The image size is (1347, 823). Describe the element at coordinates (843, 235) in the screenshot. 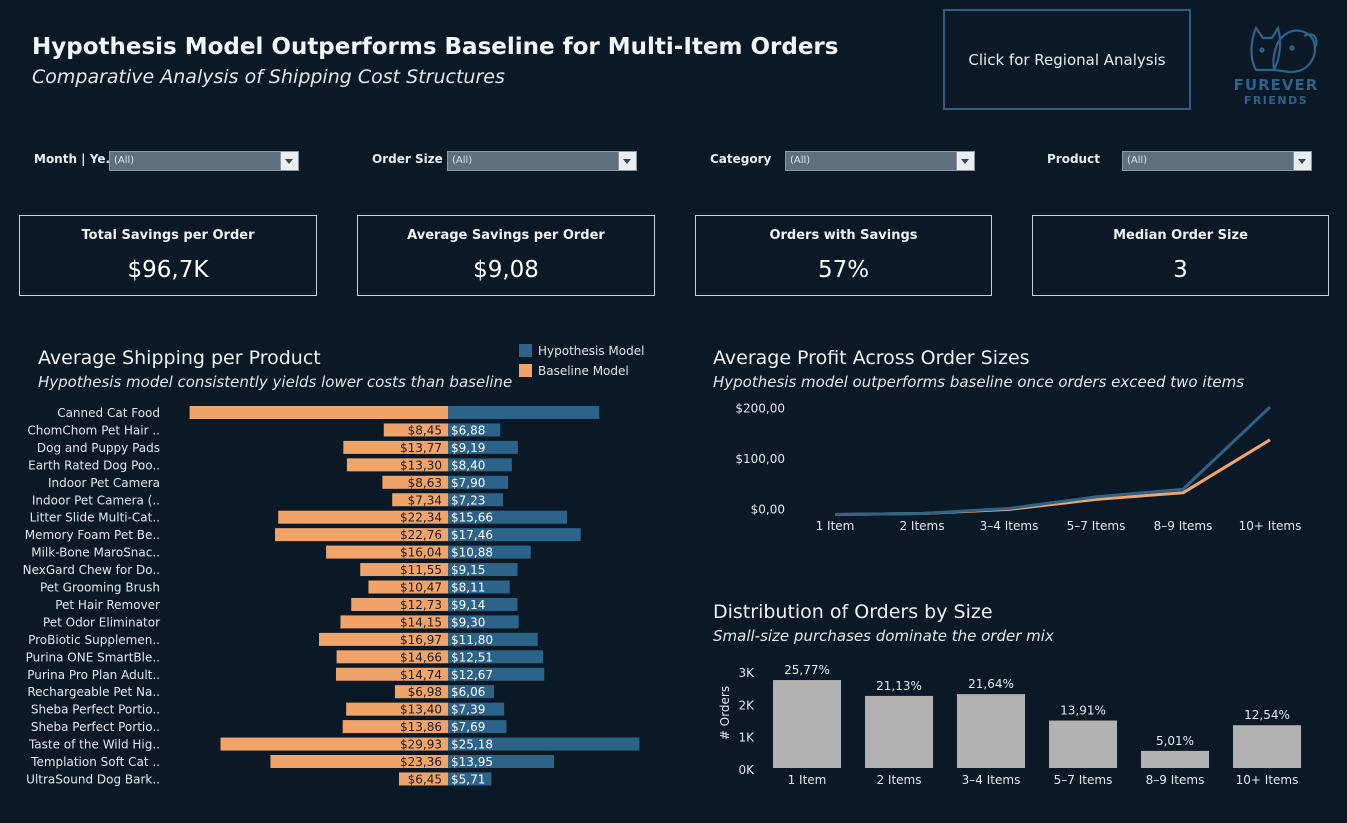

I see `kpi-label: Orders with Savings` at that location.